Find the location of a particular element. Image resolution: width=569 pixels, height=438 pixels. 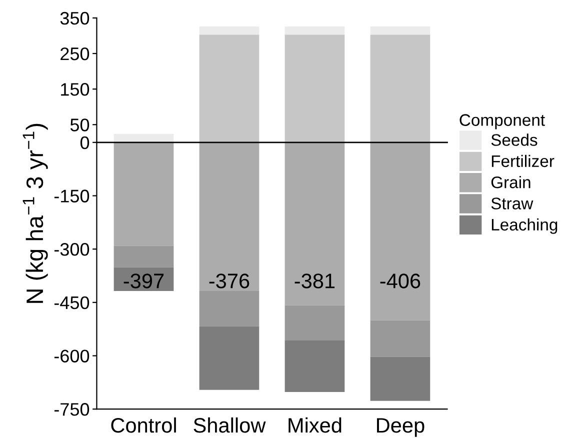

y-tick-label: 150 is located at coordinates (75, 89).